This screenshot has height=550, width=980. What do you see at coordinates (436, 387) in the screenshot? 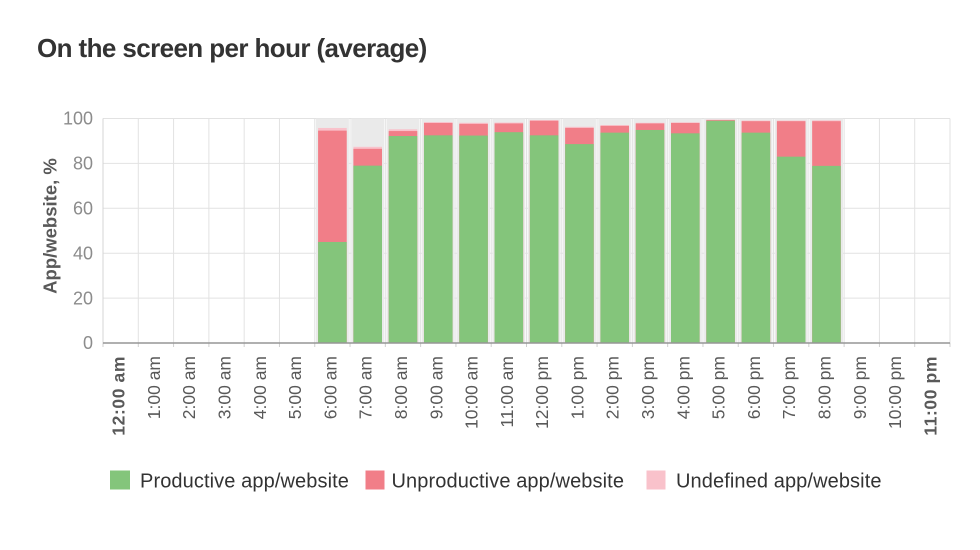
I see `svg-text: 9:00 am` at bounding box center [436, 387].